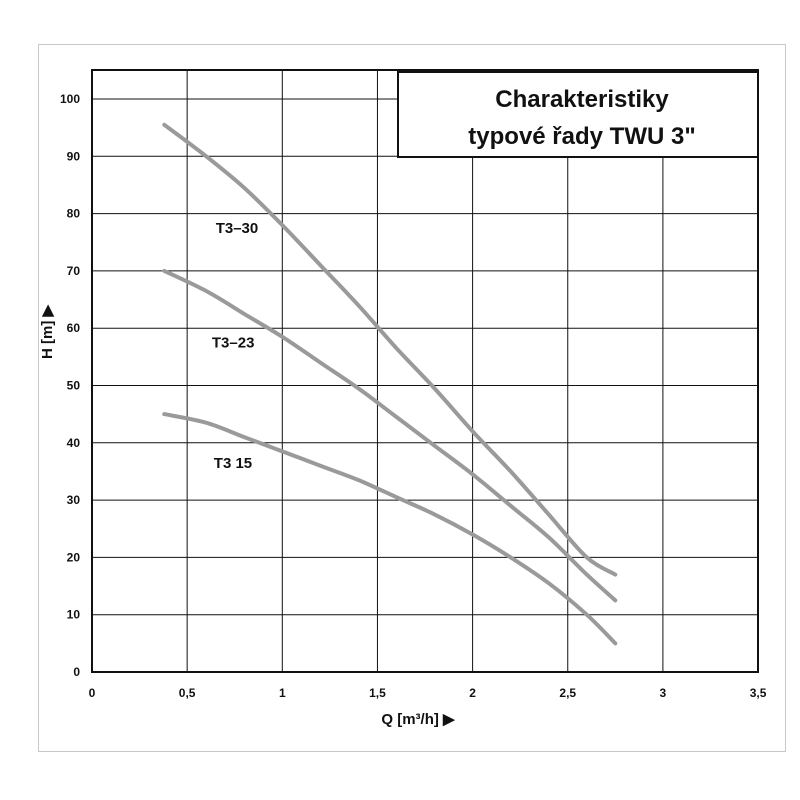 The width and height of the screenshot is (800, 800). What do you see at coordinates (74, 214) in the screenshot?
I see `y-tick-label: 80` at bounding box center [74, 214].